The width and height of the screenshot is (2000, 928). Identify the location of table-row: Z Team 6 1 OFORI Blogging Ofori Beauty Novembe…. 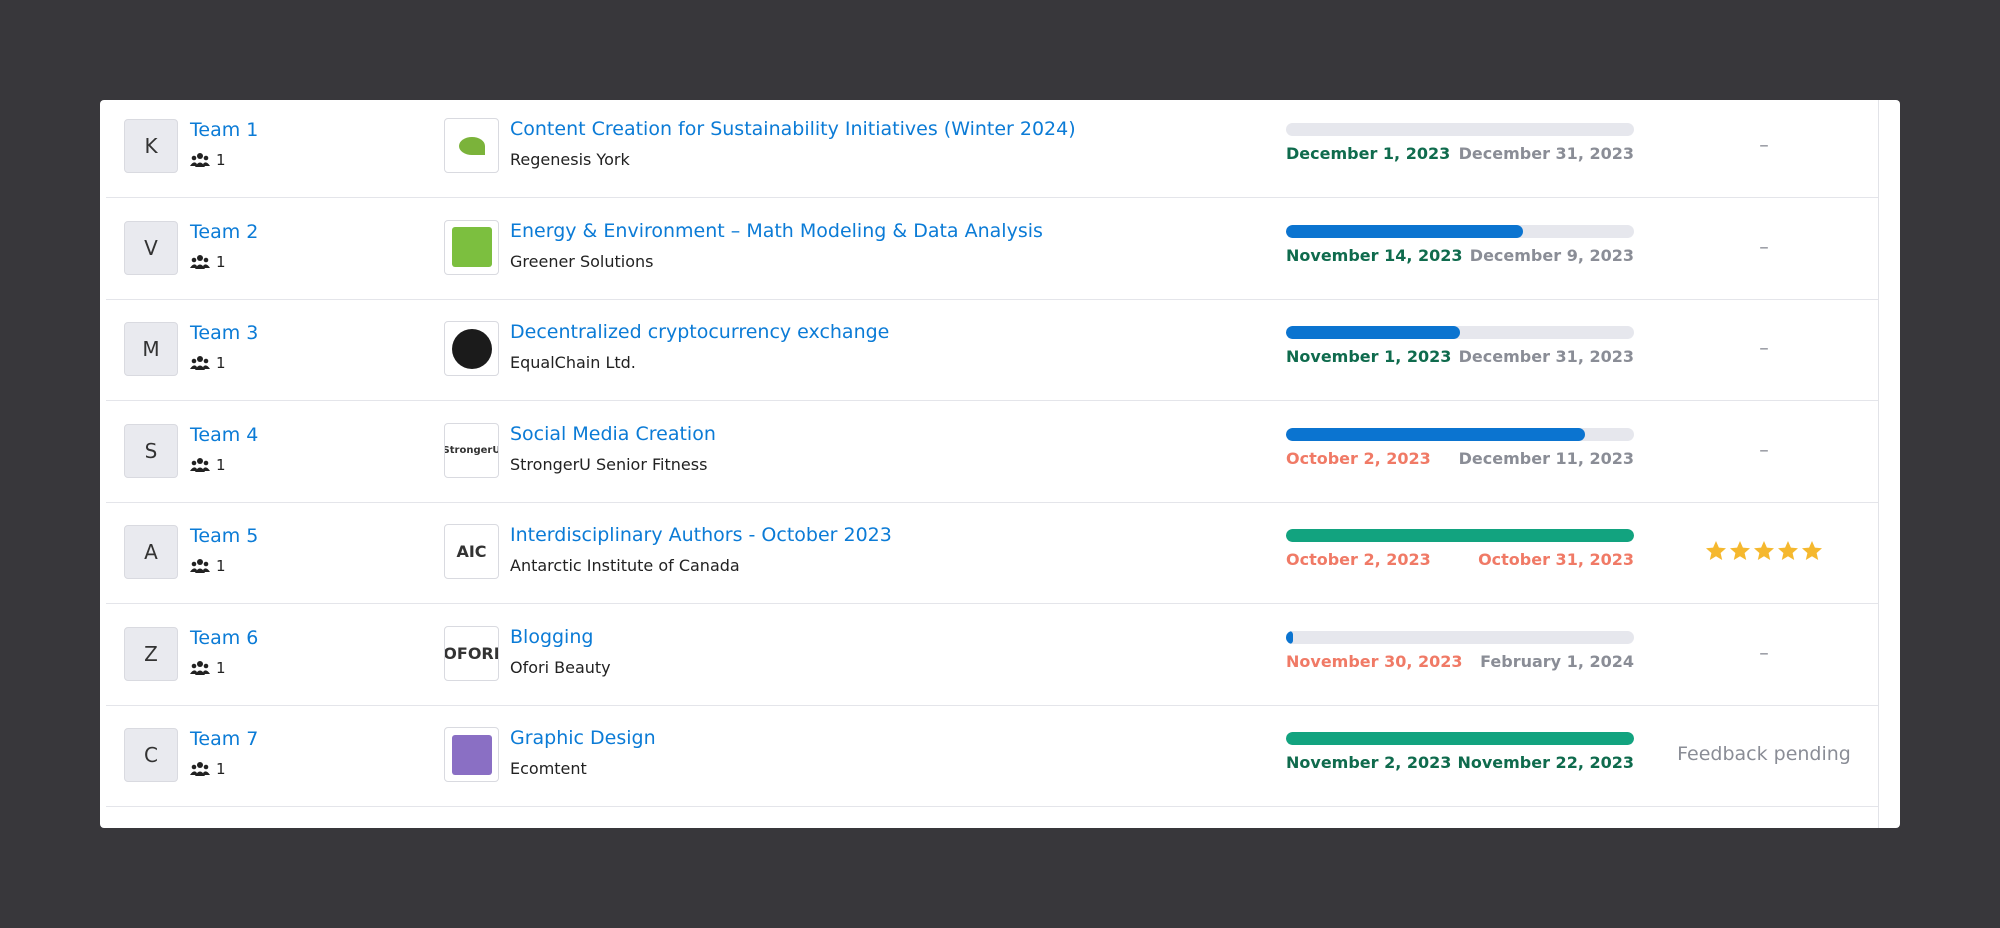
(992, 655).